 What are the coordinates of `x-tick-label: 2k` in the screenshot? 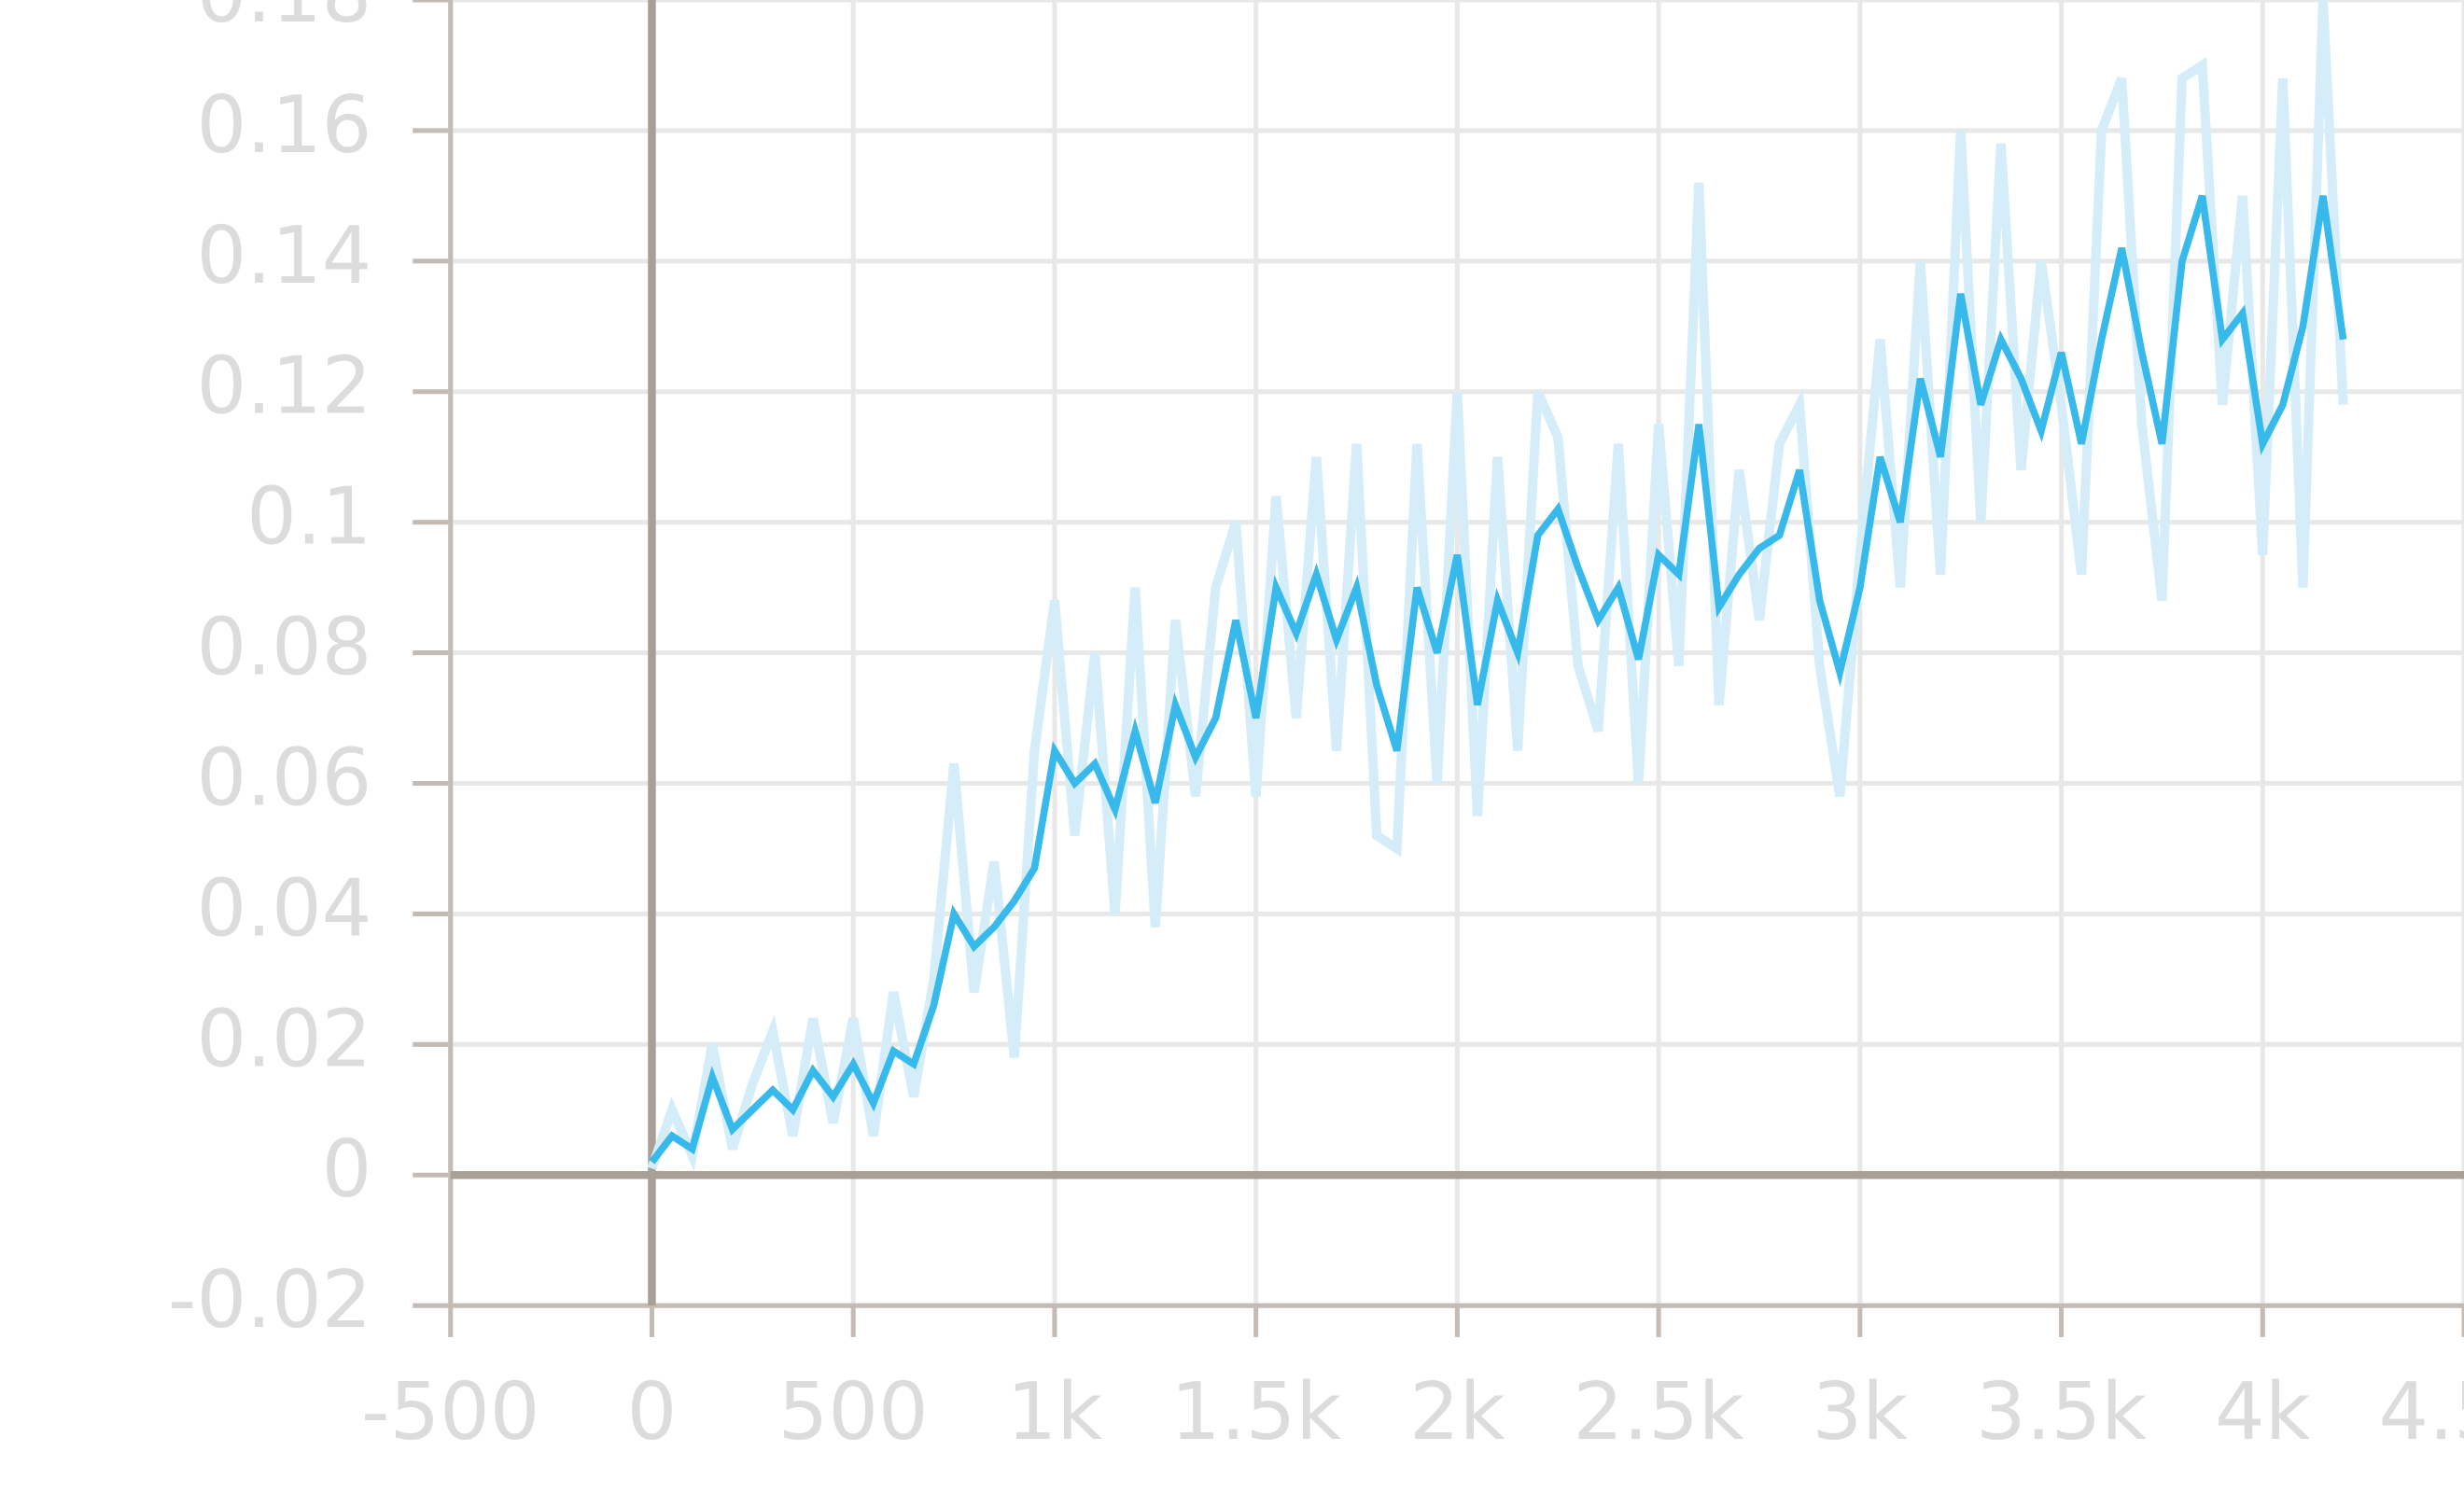 It's located at (1457, 1412).